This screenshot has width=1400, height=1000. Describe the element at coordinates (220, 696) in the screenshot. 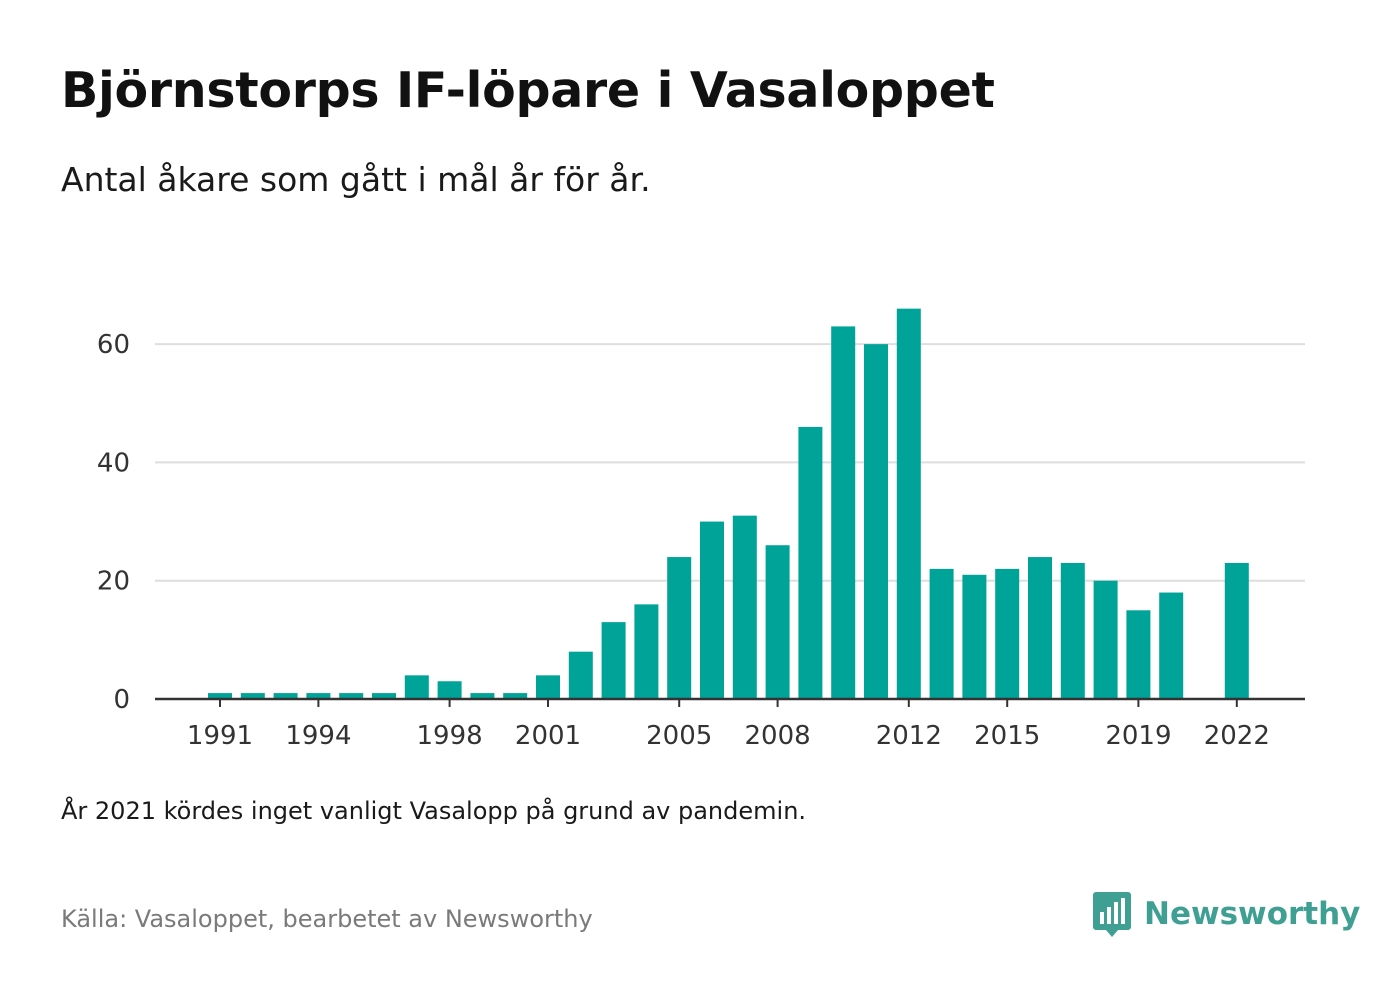

I see `bar-1991` at that location.